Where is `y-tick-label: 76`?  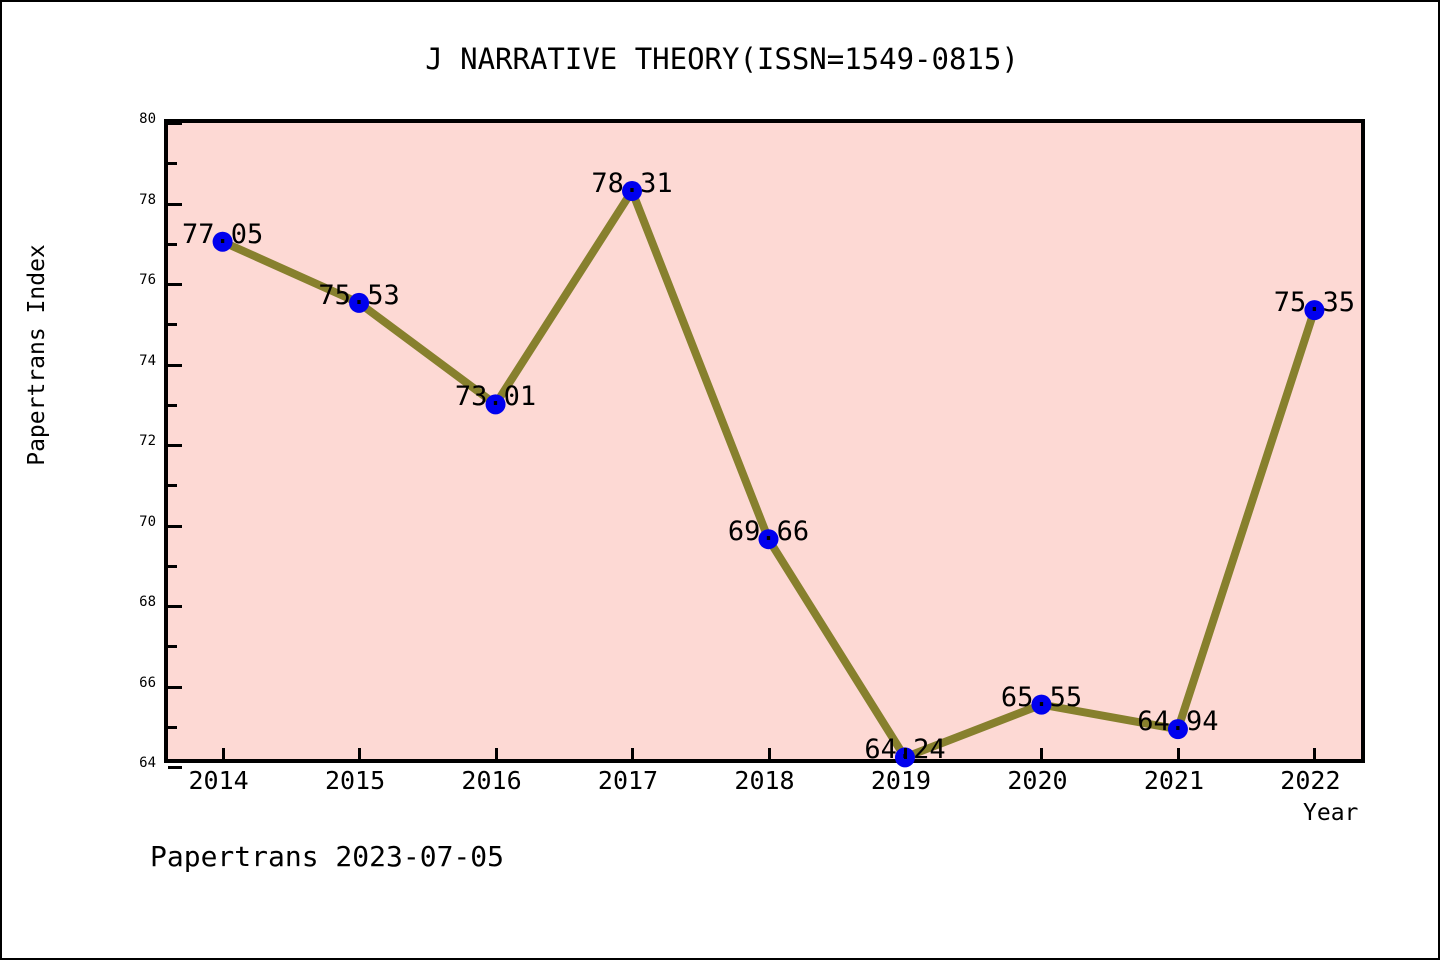
y-tick-label: 76 is located at coordinates (147, 280).